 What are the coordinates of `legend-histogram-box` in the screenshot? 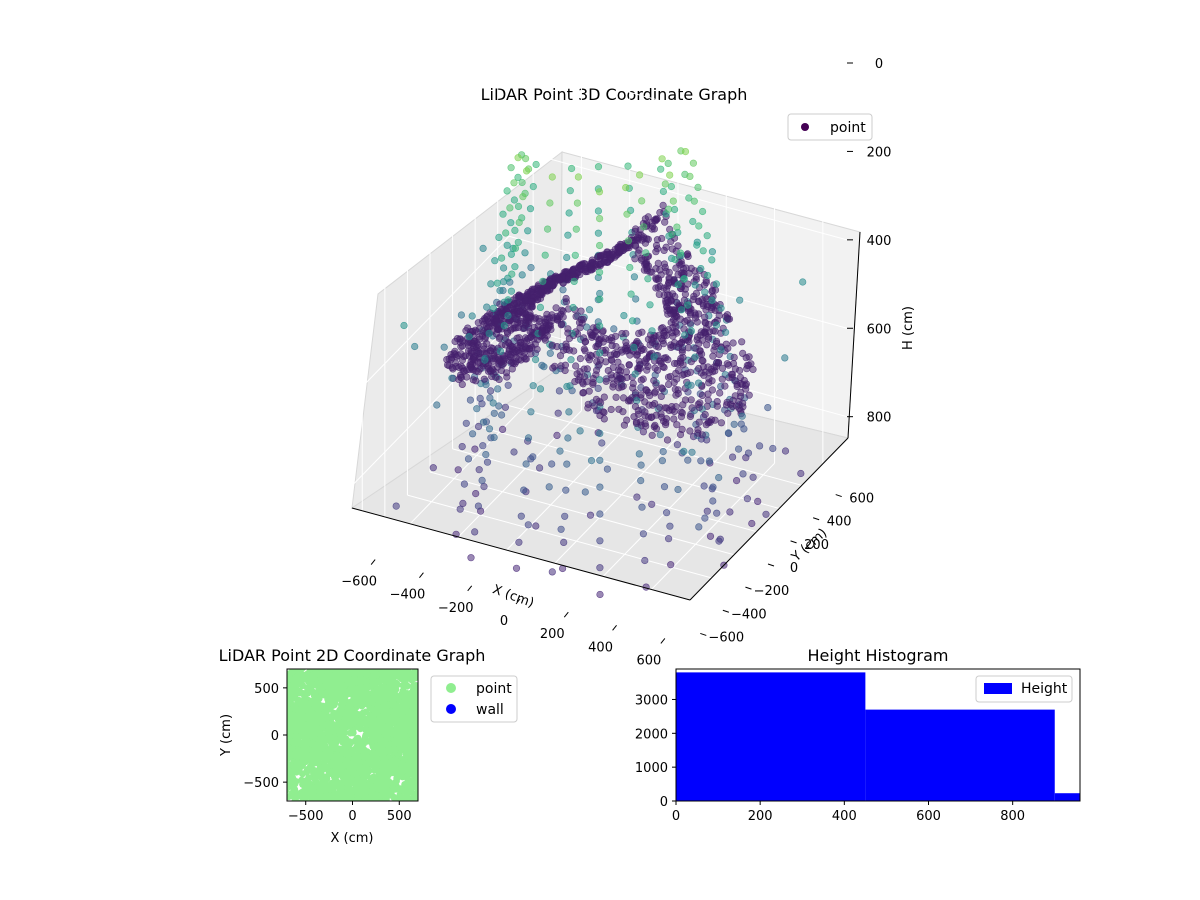 It's located at (1024, 689).